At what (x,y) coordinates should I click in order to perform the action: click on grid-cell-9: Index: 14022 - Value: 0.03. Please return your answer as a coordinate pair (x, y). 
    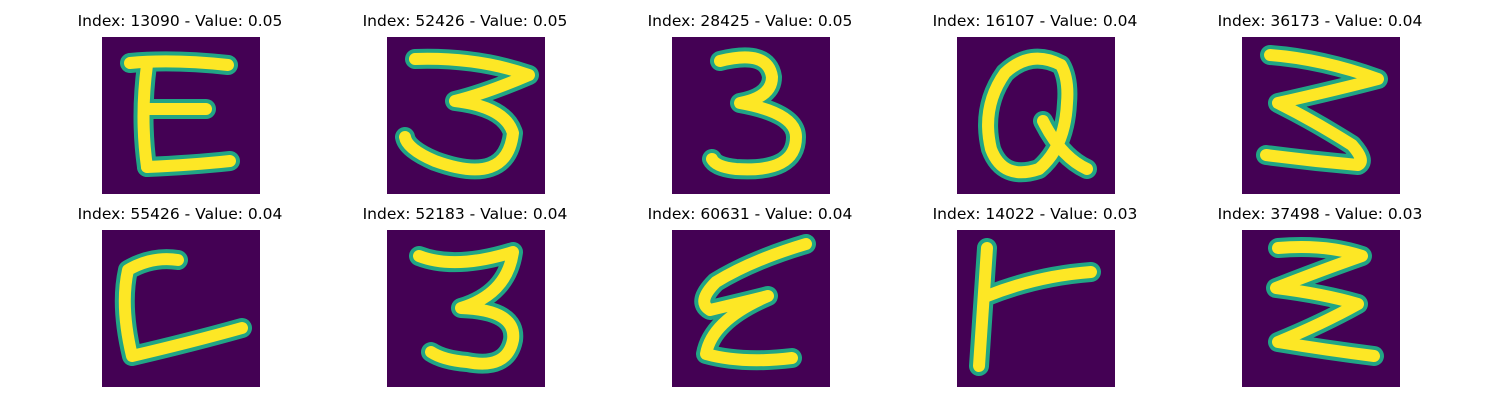
    Looking at the image, I should click on (1035, 294).